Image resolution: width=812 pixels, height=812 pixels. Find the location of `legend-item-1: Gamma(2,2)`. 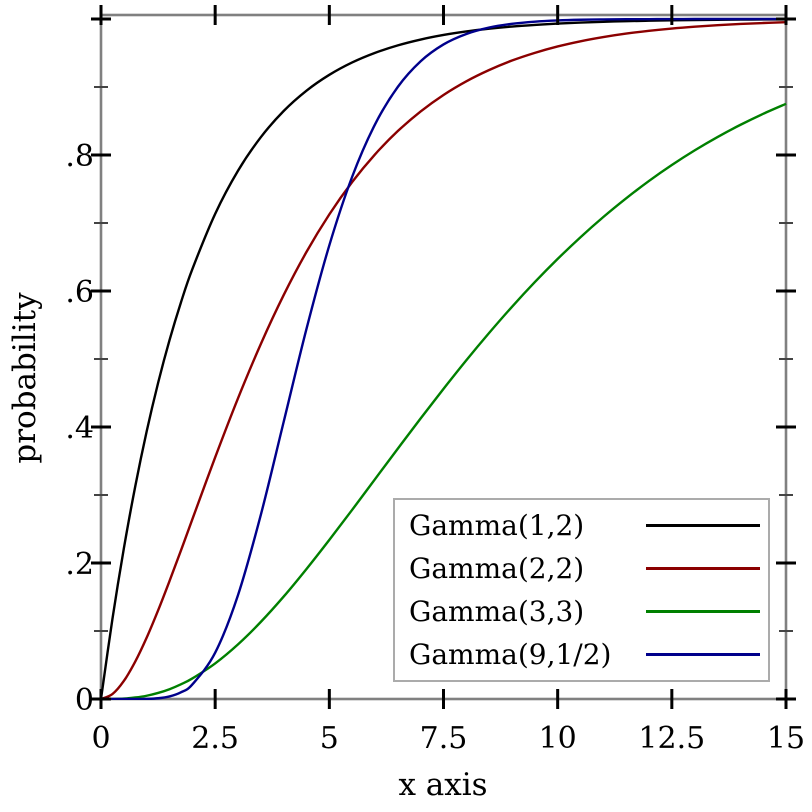

legend-item-1: Gamma(2,2) is located at coordinates (581, 568).